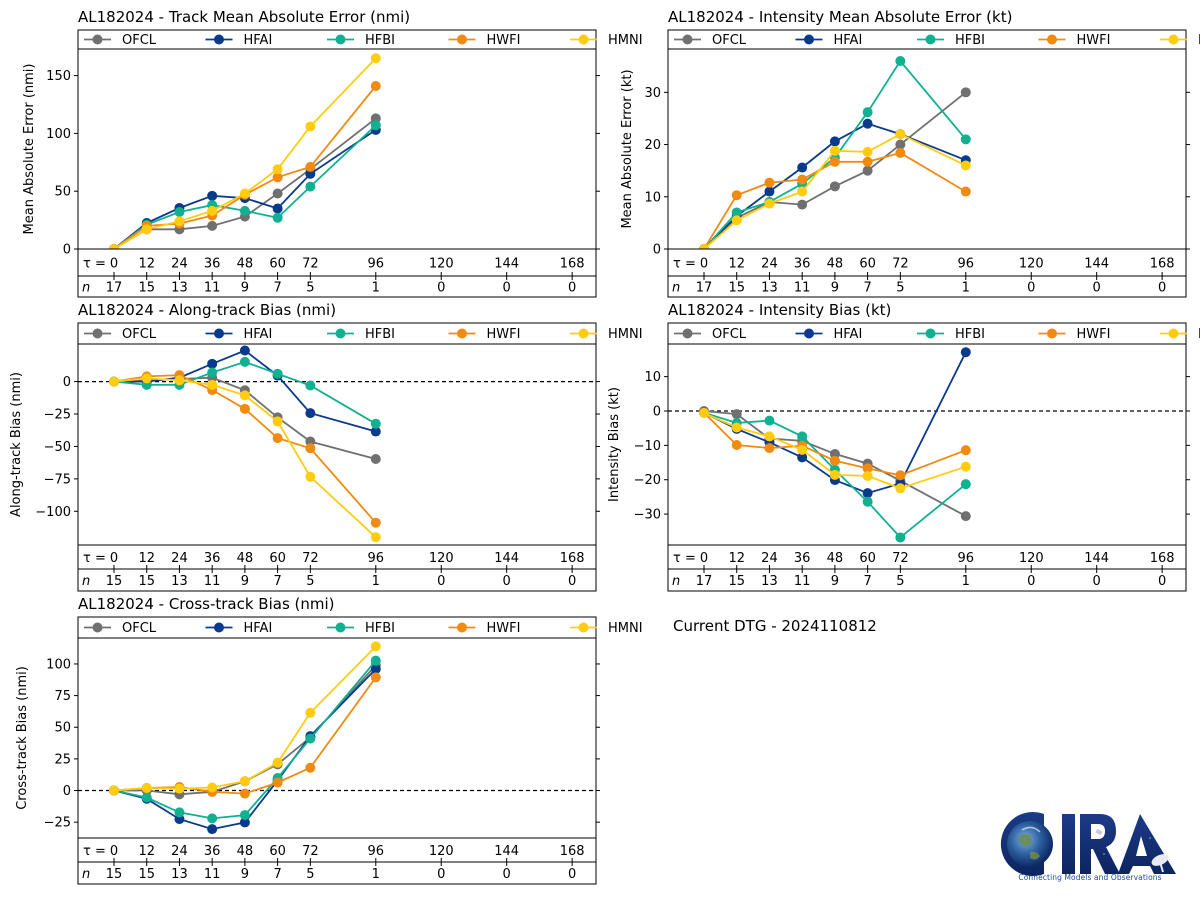 The image size is (1200, 900). I want to click on series-line-hfai, so click(245, 749).